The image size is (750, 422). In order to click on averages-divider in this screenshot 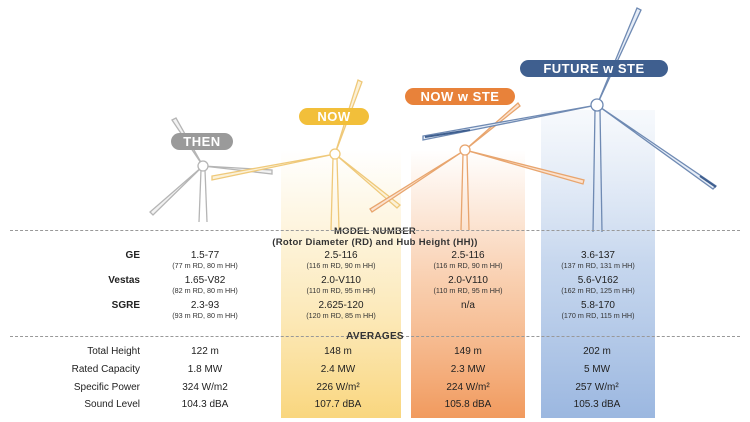, I will do `click(375, 336)`.